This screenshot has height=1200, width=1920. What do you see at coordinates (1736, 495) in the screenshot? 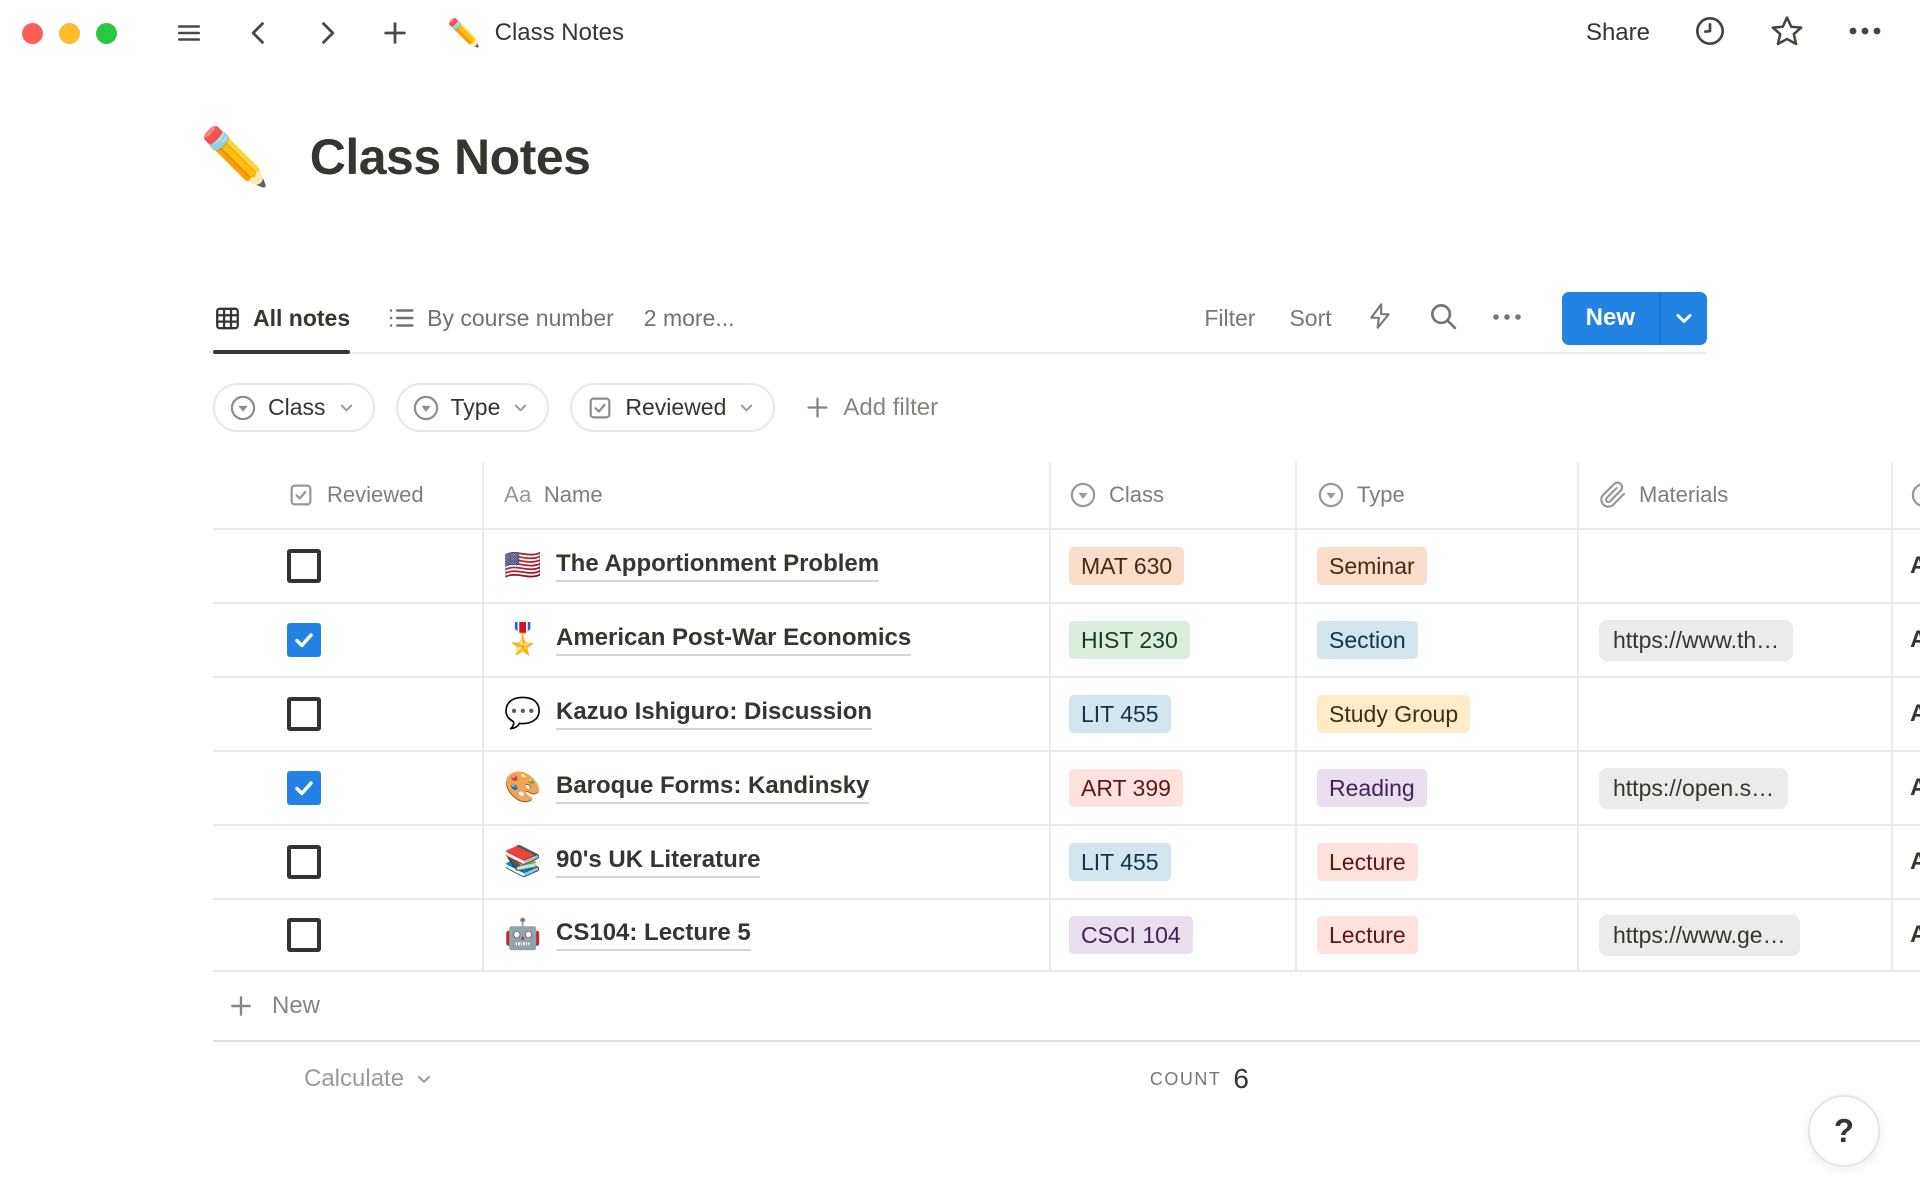
I see `column-header-materials: Materials` at bounding box center [1736, 495].